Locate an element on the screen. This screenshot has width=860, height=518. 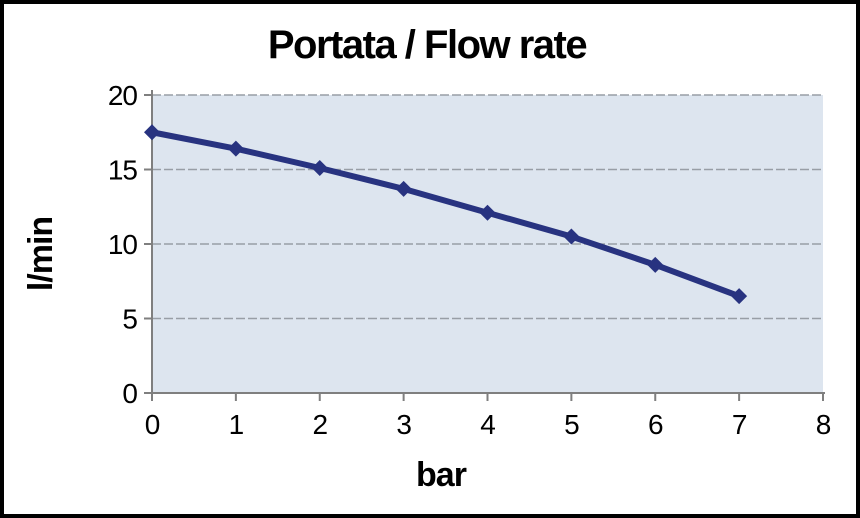
x-tick-label: 1 is located at coordinates (236, 424).